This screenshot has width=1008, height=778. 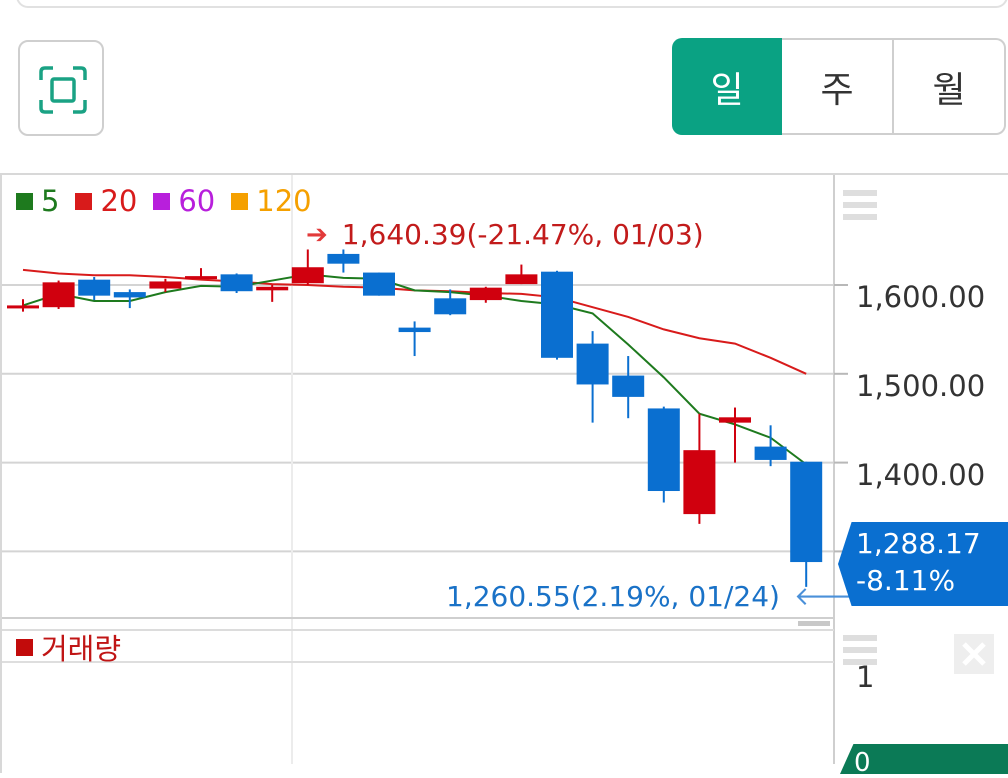 I want to click on volume-close-button, so click(x=974, y=654).